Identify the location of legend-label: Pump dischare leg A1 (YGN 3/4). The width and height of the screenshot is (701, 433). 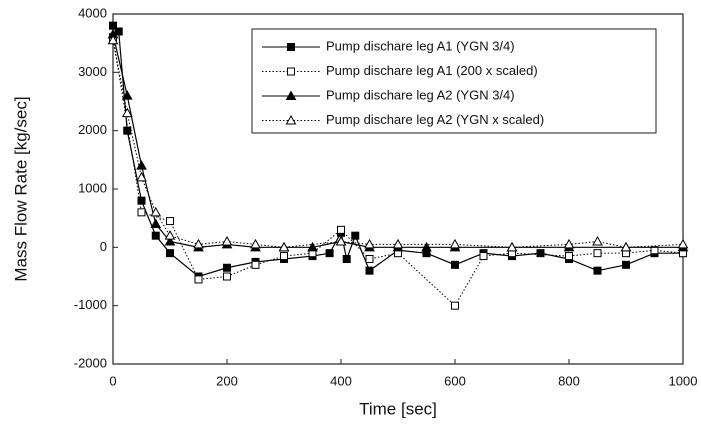
(420, 45).